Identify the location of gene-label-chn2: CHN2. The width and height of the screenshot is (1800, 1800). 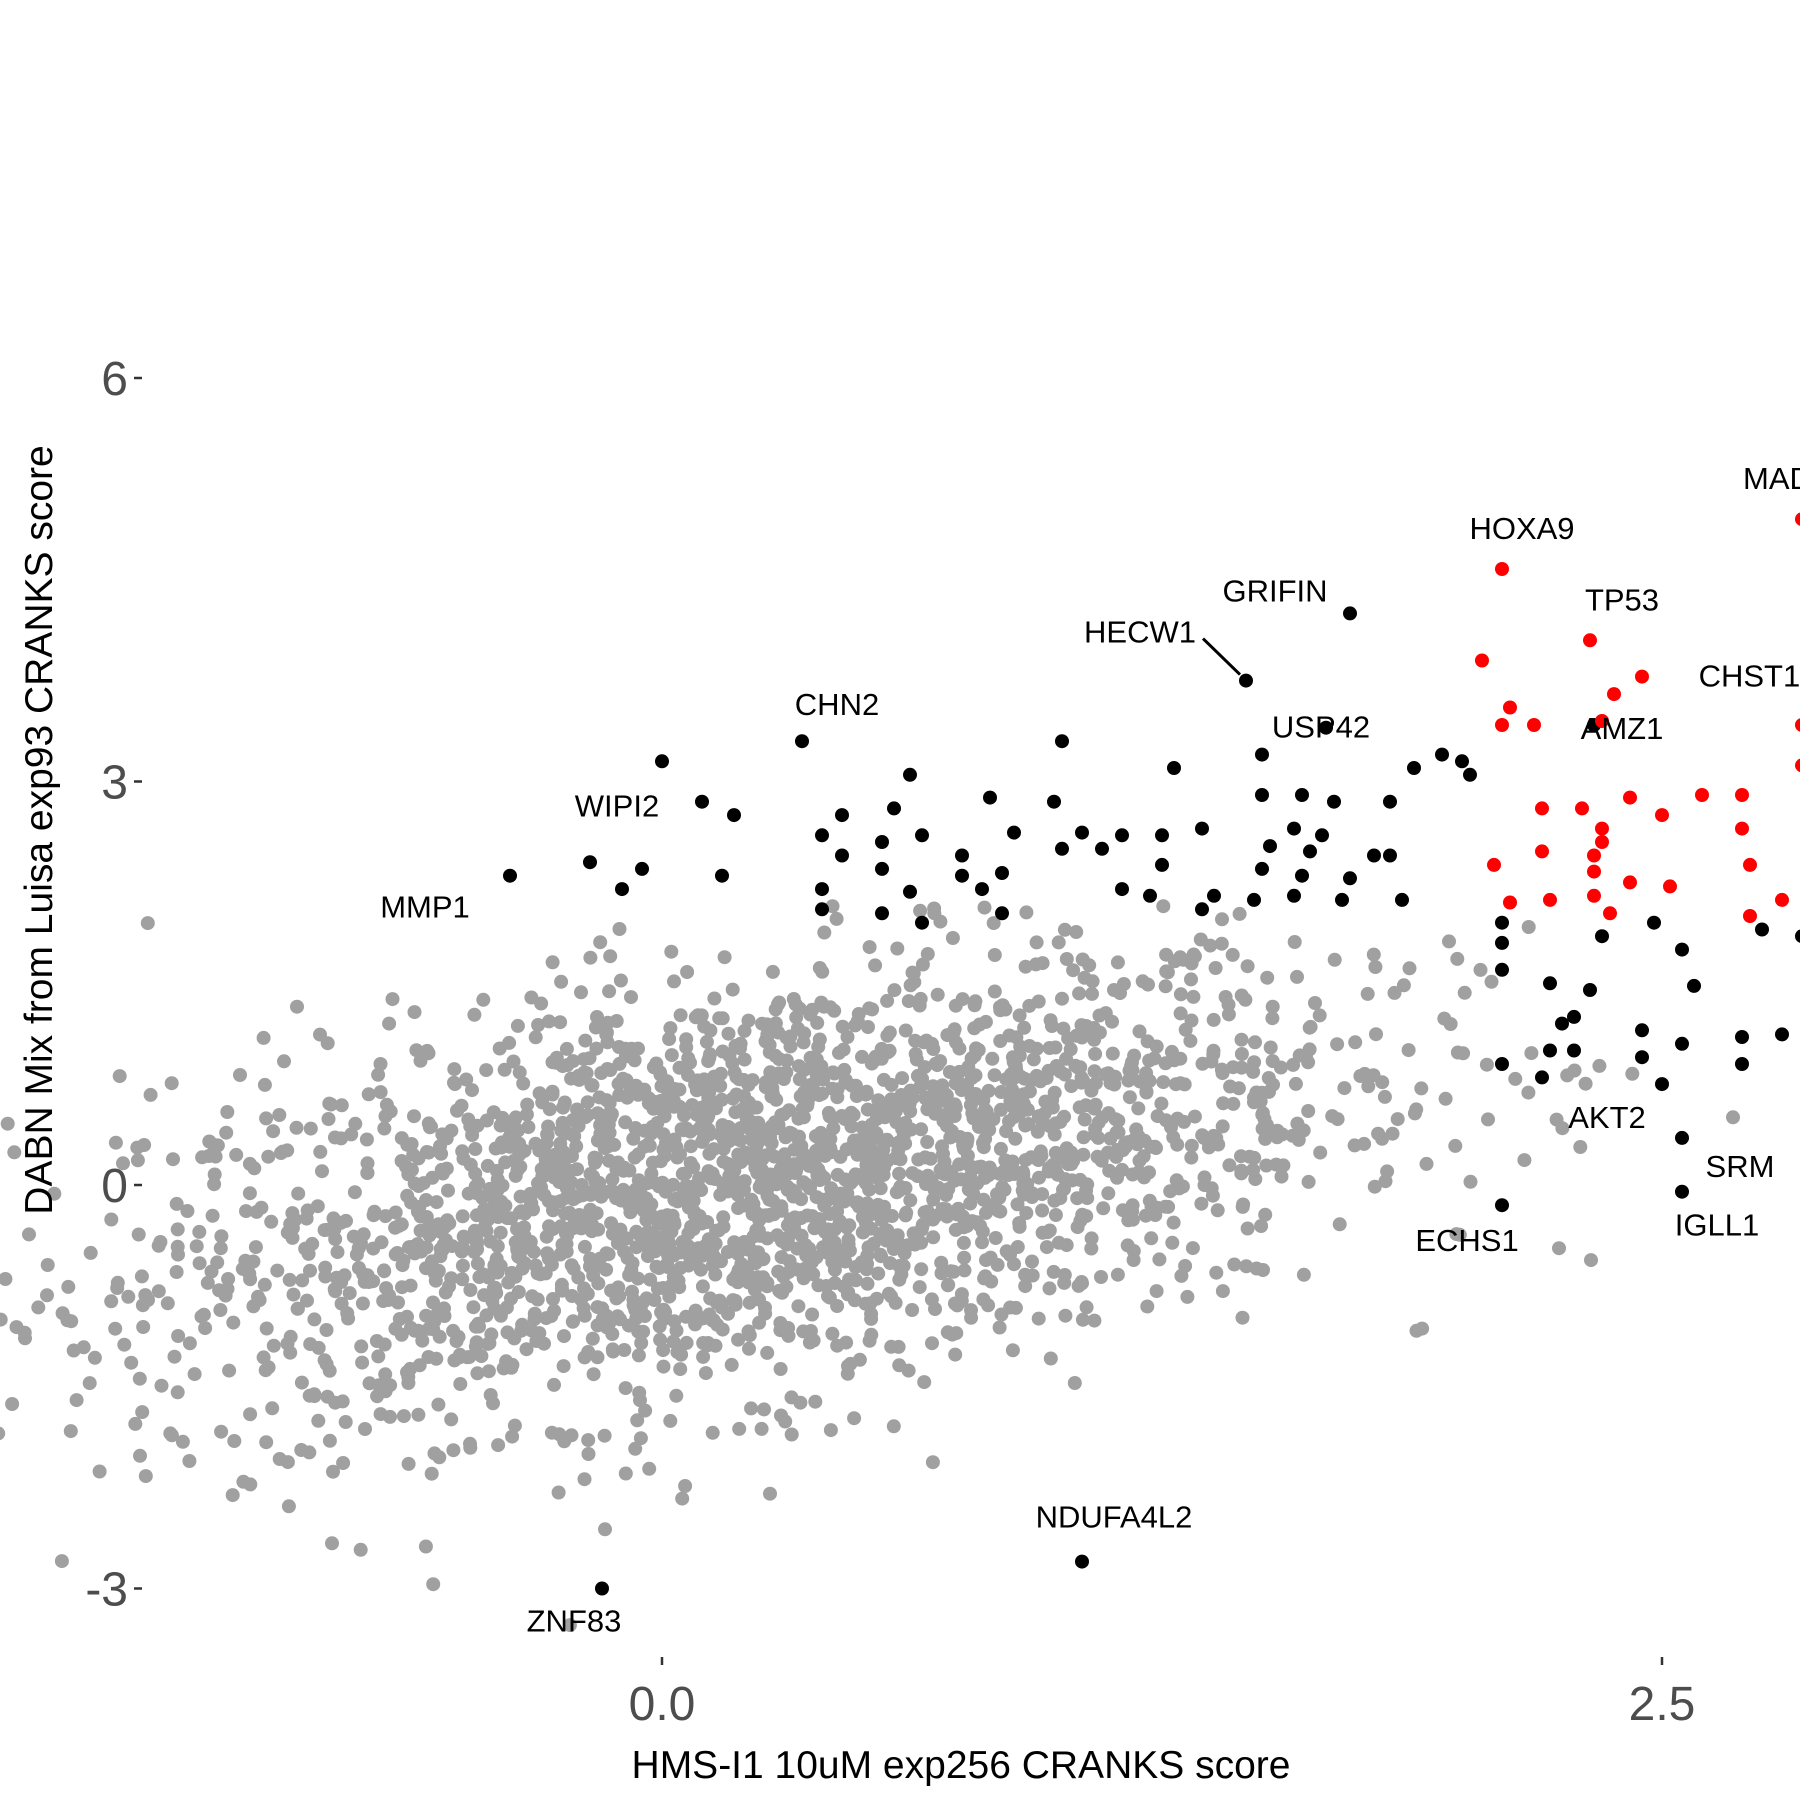
(837, 704).